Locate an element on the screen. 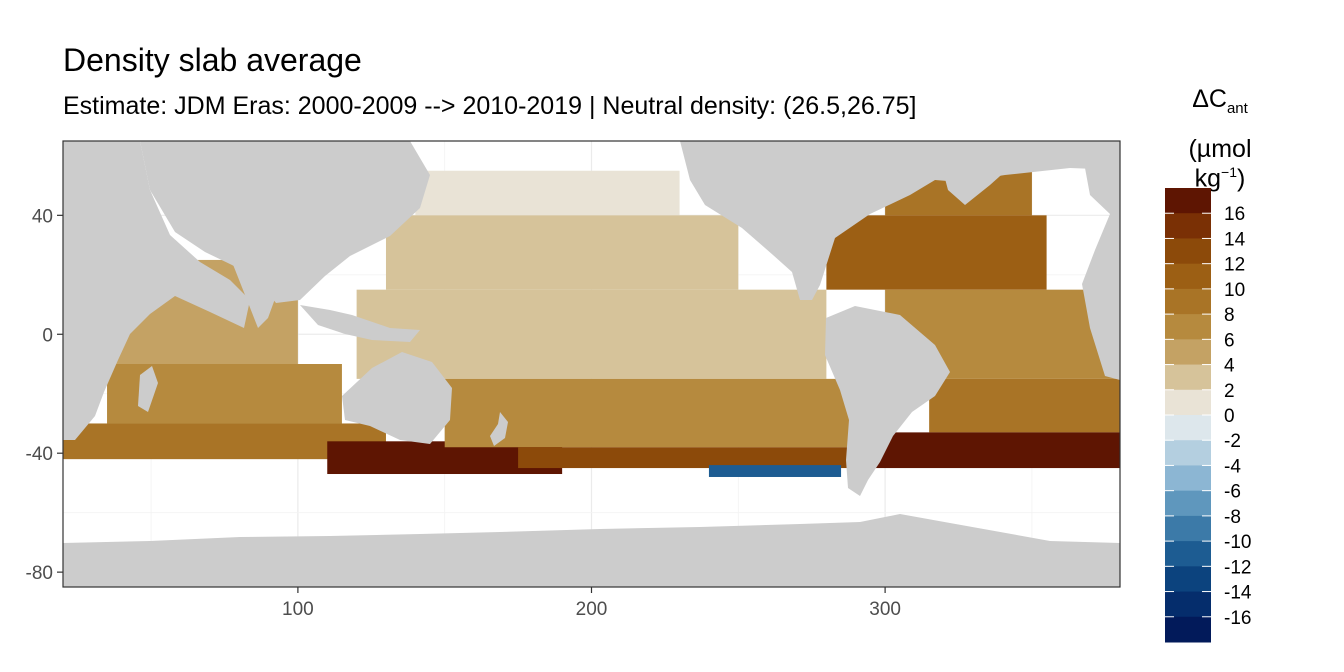 This screenshot has width=1344, height=672. colorbar-label: -4 is located at coordinates (1232, 466).